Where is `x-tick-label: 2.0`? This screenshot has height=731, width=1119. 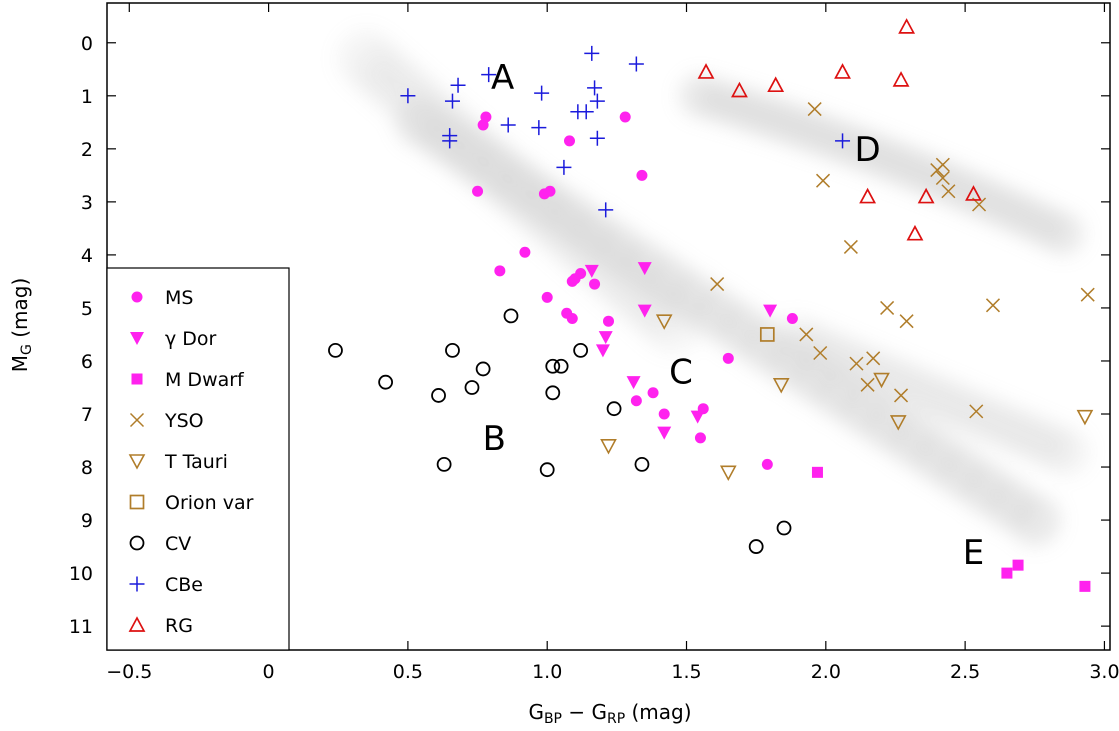
x-tick-label: 2.0 is located at coordinates (826, 672).